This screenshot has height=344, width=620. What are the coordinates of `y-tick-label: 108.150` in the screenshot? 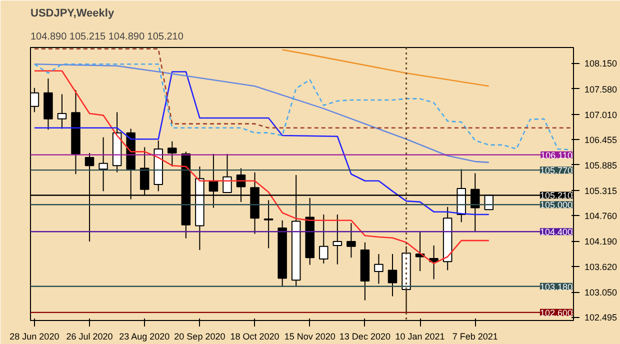 It's located at (601, 63).